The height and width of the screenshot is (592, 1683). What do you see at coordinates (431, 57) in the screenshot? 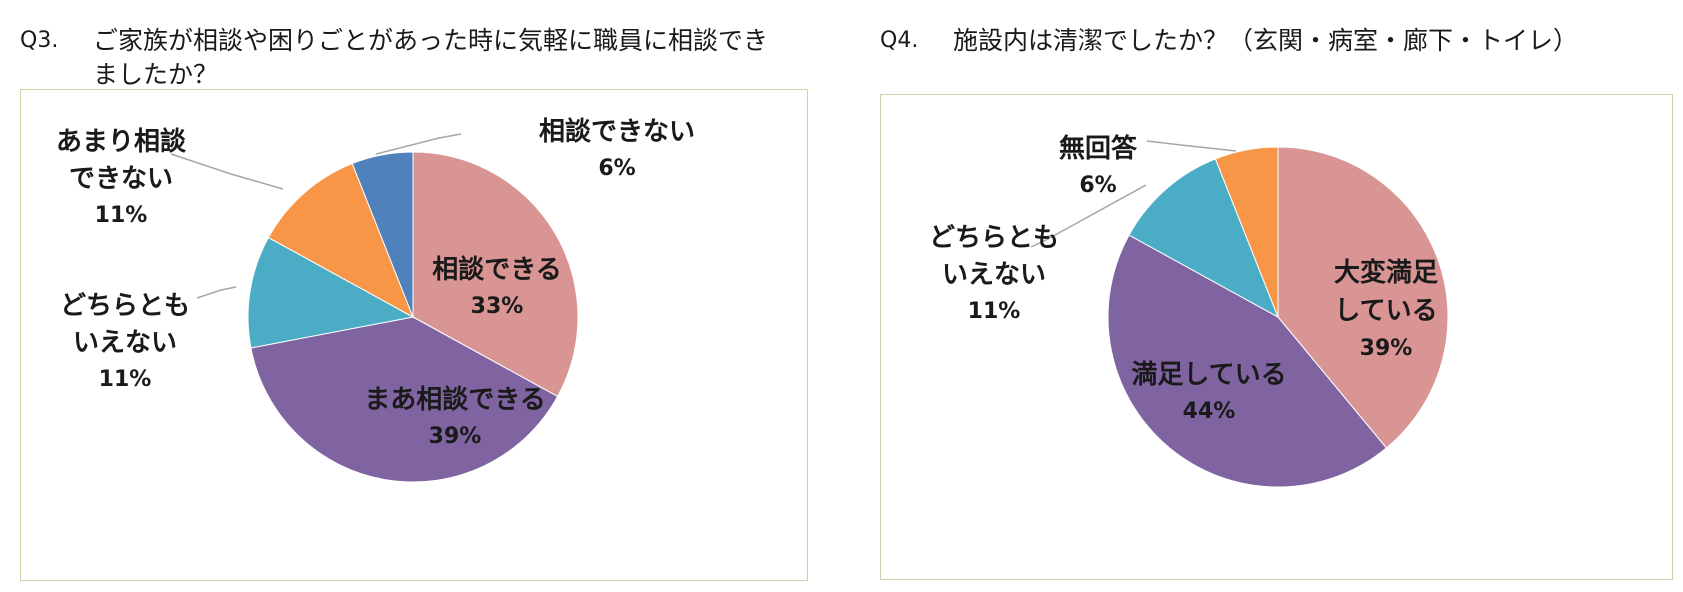
I see `question-text: ご家族が相談や困りごとがあった時に気軽に職員に相談でき ましたか？` at bounding box center [431, 57].